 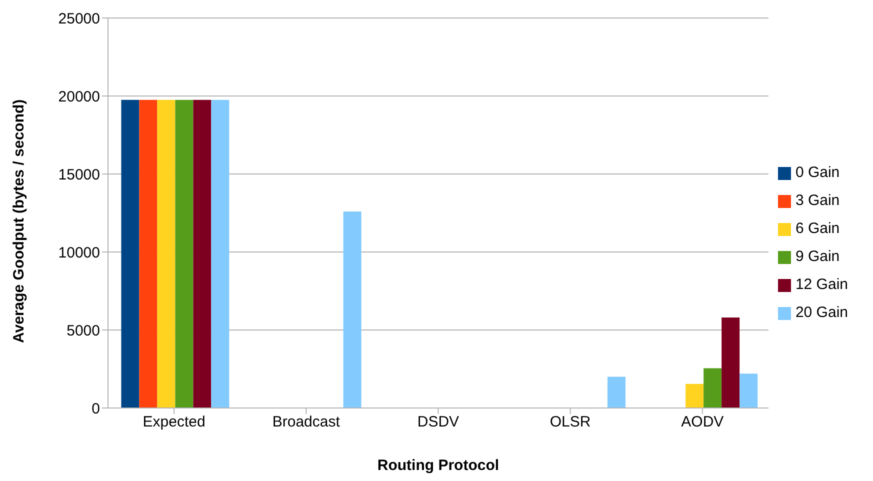 I want to click on x-axis-title: Routing Protocol, so click(x=438, y=465).